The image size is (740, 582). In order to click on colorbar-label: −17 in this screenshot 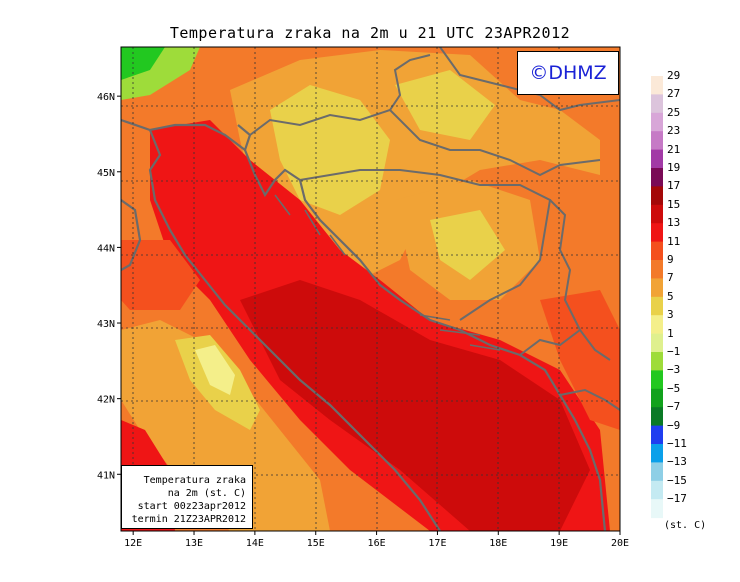, I will do `click(677, 499)`.